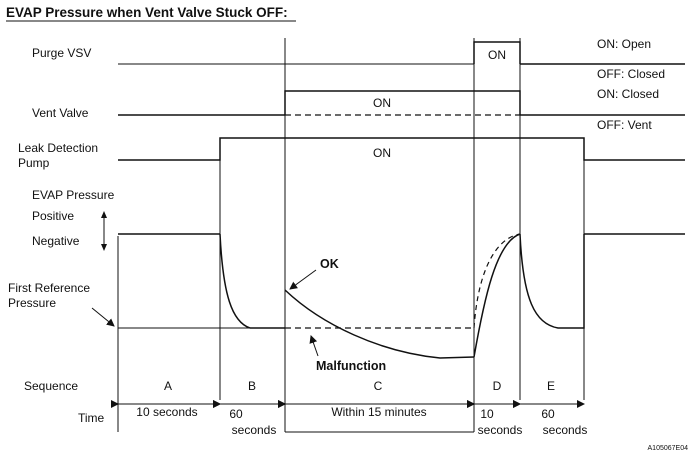 Image resolution: width=695 pixels, height=457 pixels. What do you see at coordinates (58, 148) in the screenshot?
I see `leak-pump-label-1: Leak Detection` at bounding box center [58, 148].